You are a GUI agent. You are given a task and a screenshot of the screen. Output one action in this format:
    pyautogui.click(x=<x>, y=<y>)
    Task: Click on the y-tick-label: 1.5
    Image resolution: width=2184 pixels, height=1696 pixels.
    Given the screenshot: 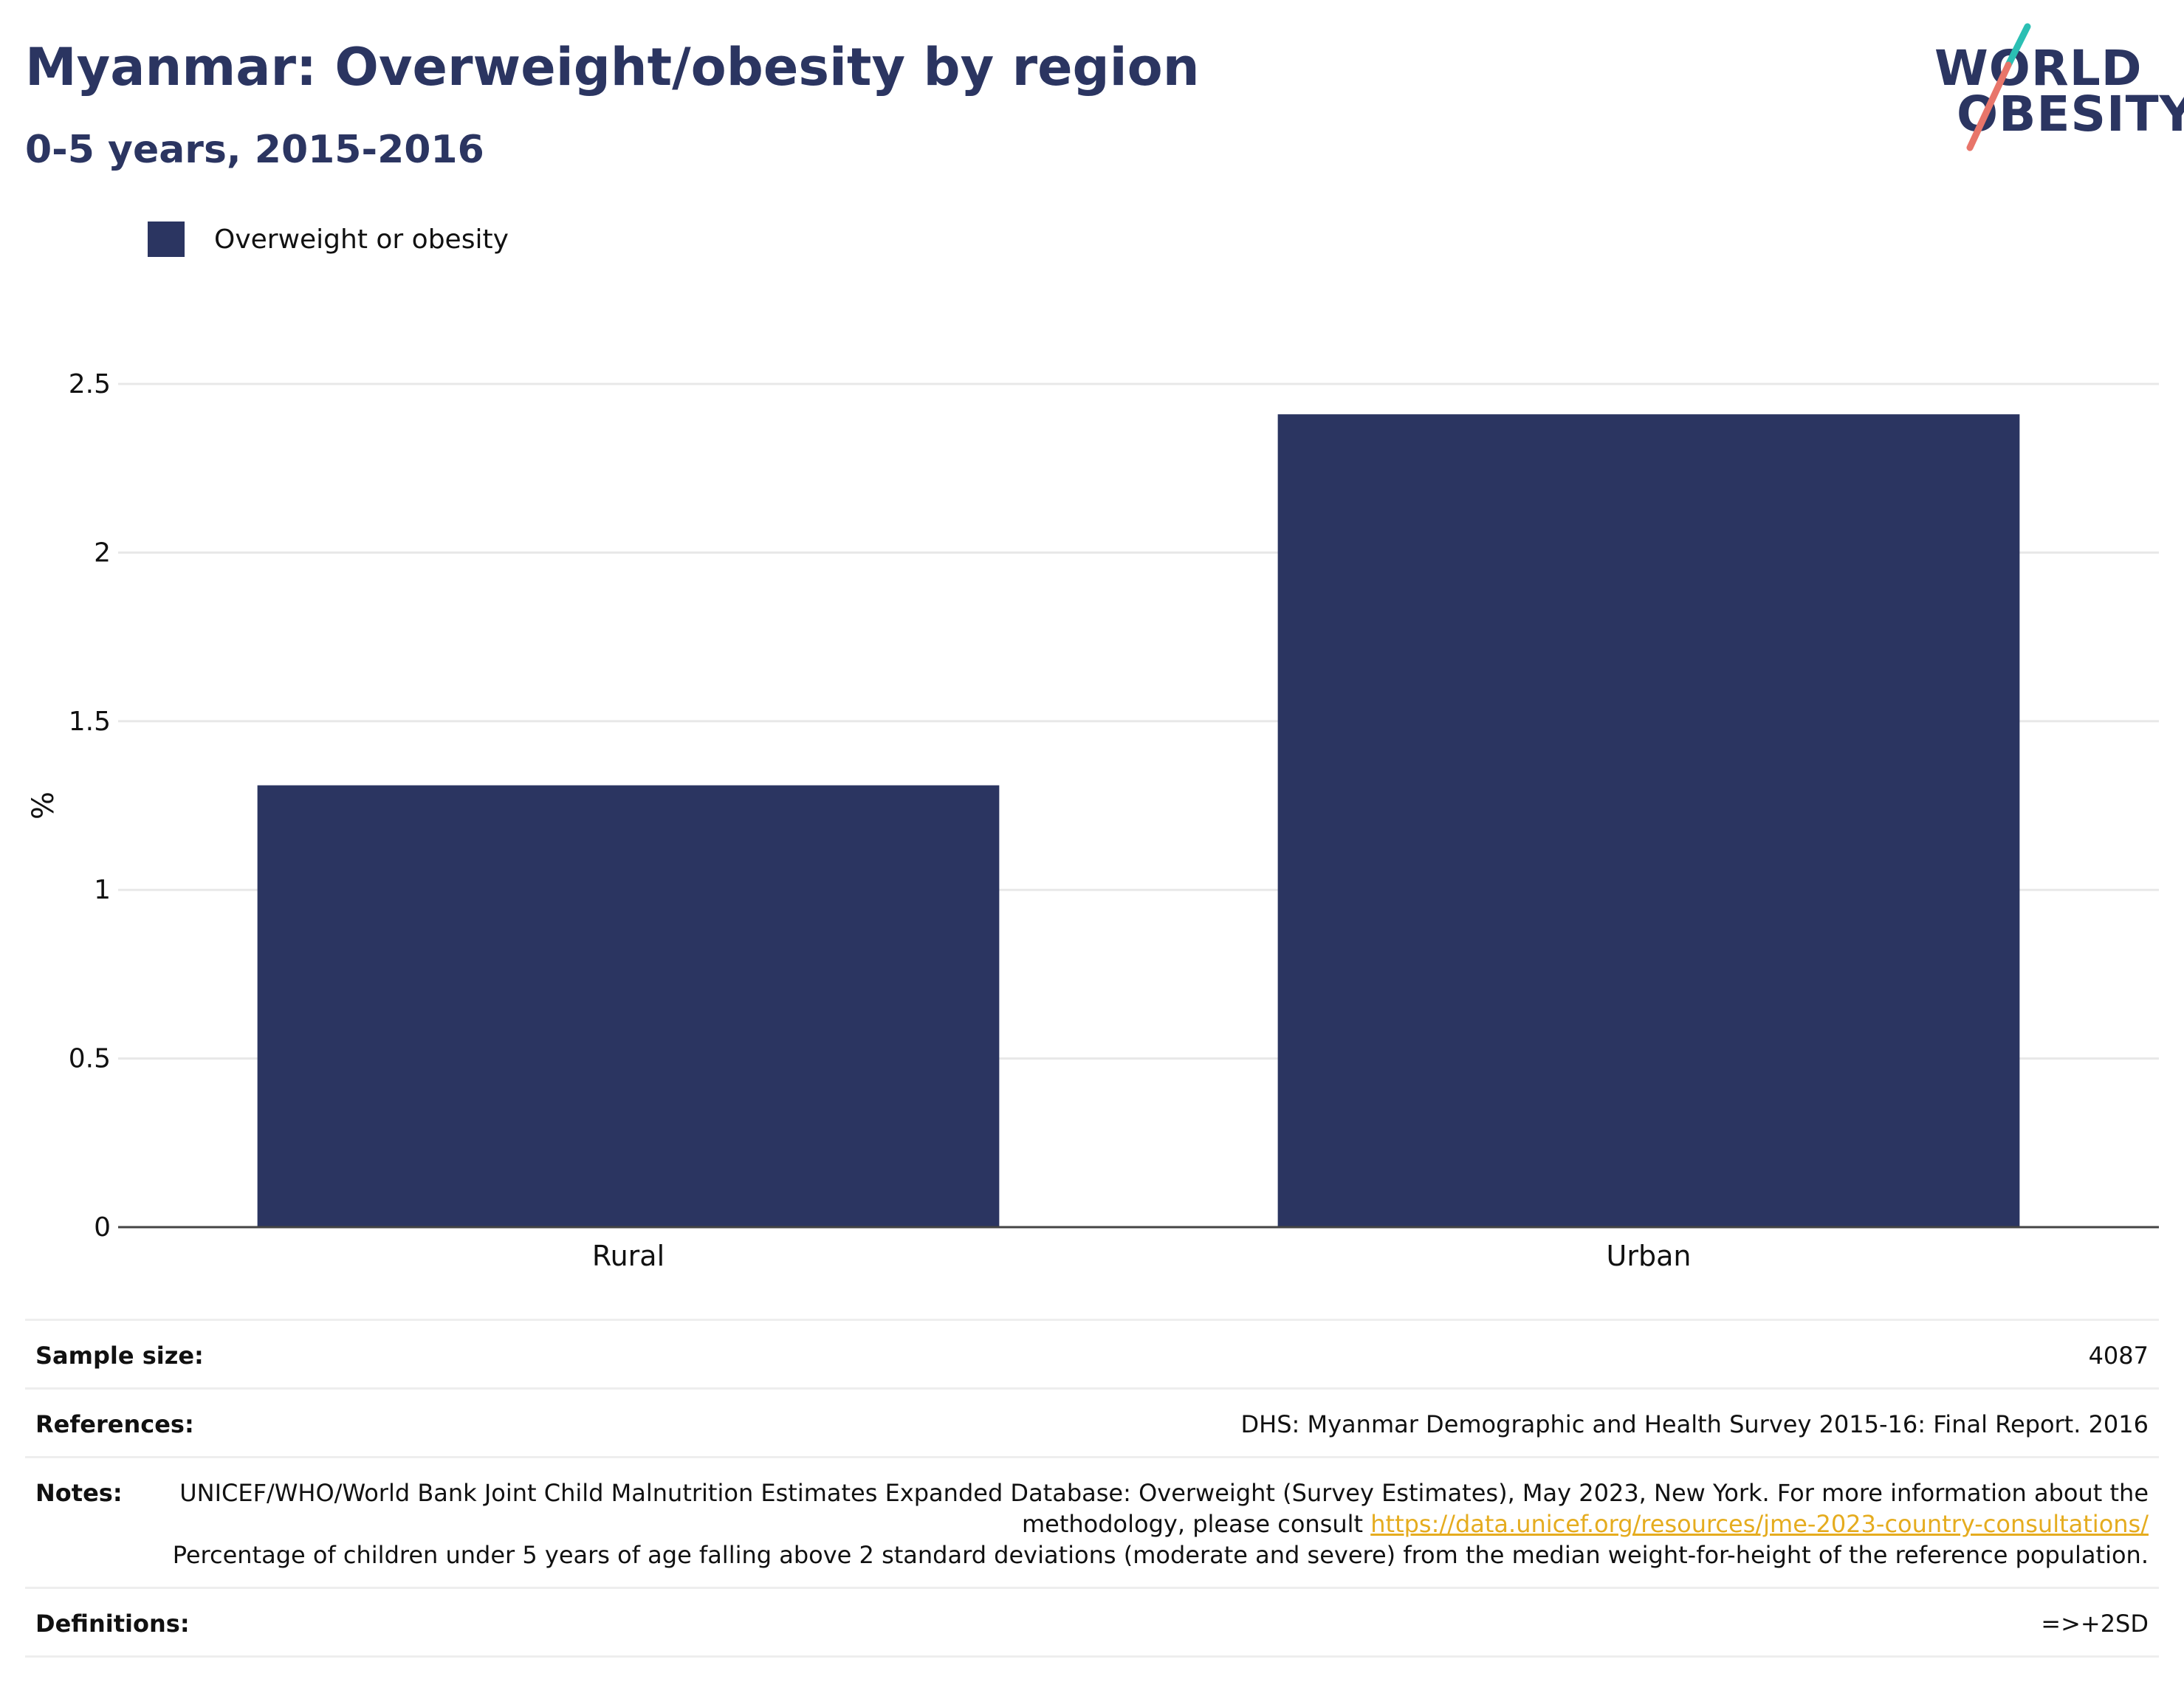 What is the action you would take?
    pyautogui.click(x=90, y=722)
    